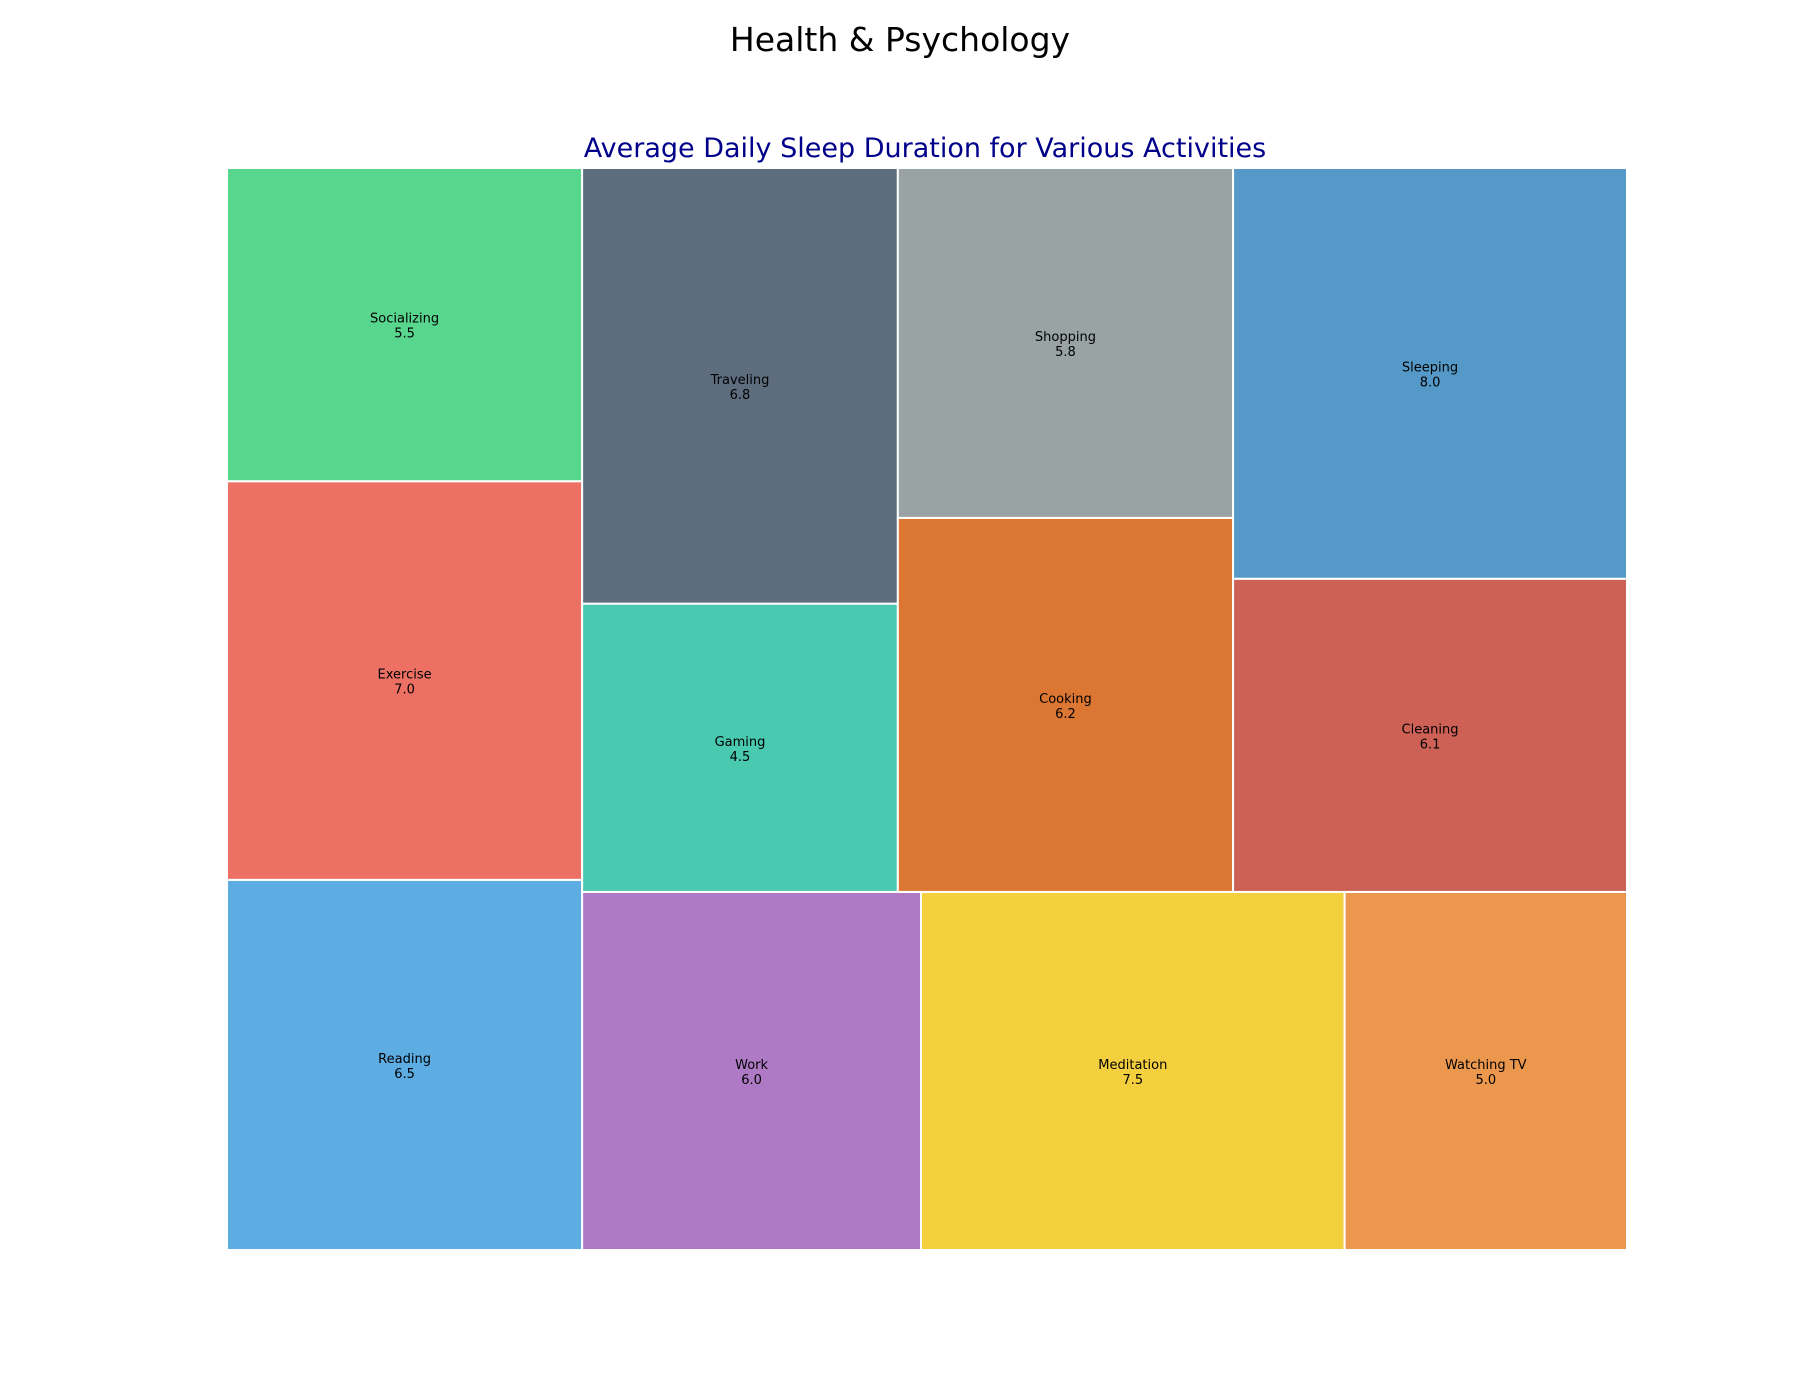 The height and width of the screenshot is (1400, 1800). Describe the element at coordinates (404, 1074) in the screenshot. I see `tile-value: 6.5` at that location.